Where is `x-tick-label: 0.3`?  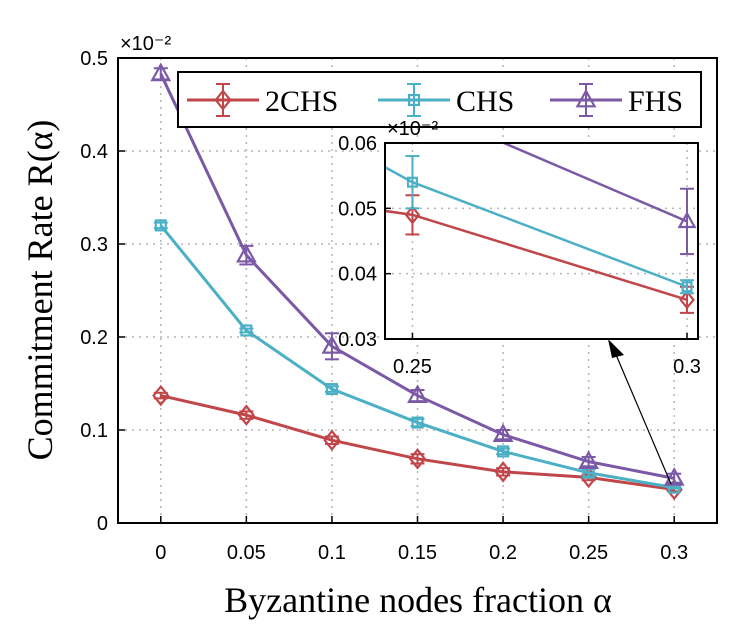
x-tick-label: 0.3 is located at coordinates (674, 553).